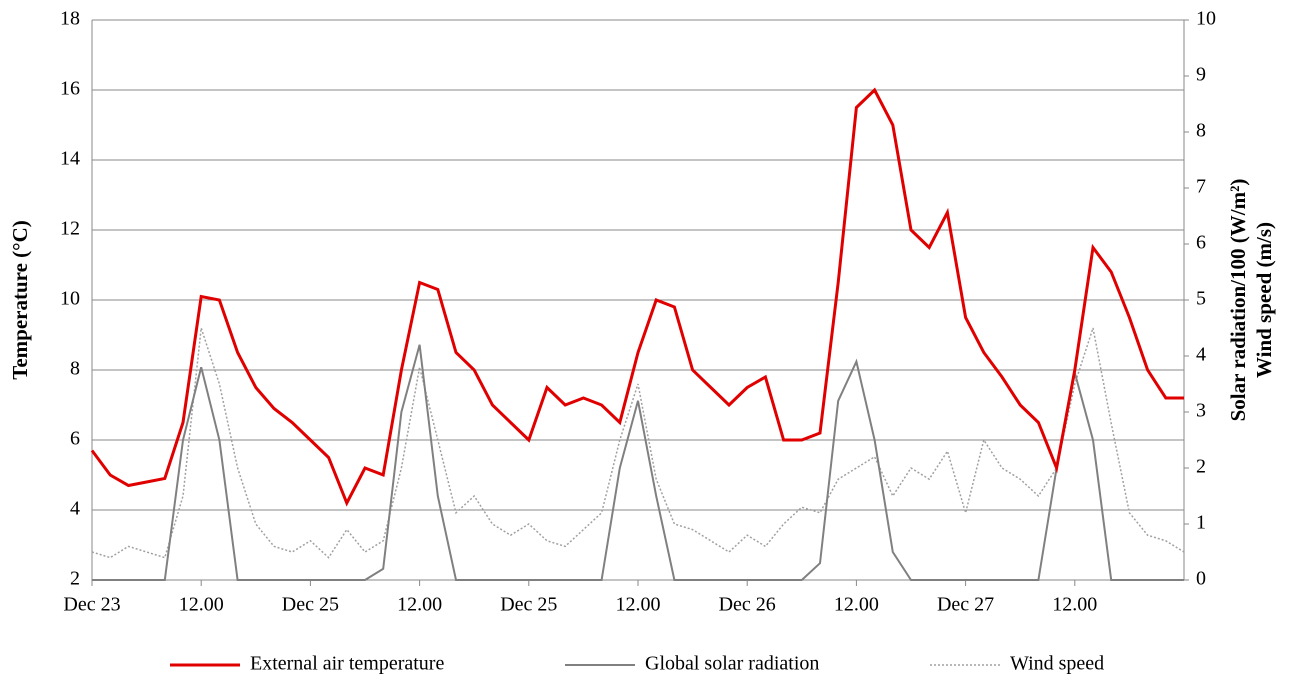 The height and width of the screenshot is (684, 1294). Describe the element at coordinates (1201, 411) in the screenshot. I see `y2-tick-label: 3` at that location.